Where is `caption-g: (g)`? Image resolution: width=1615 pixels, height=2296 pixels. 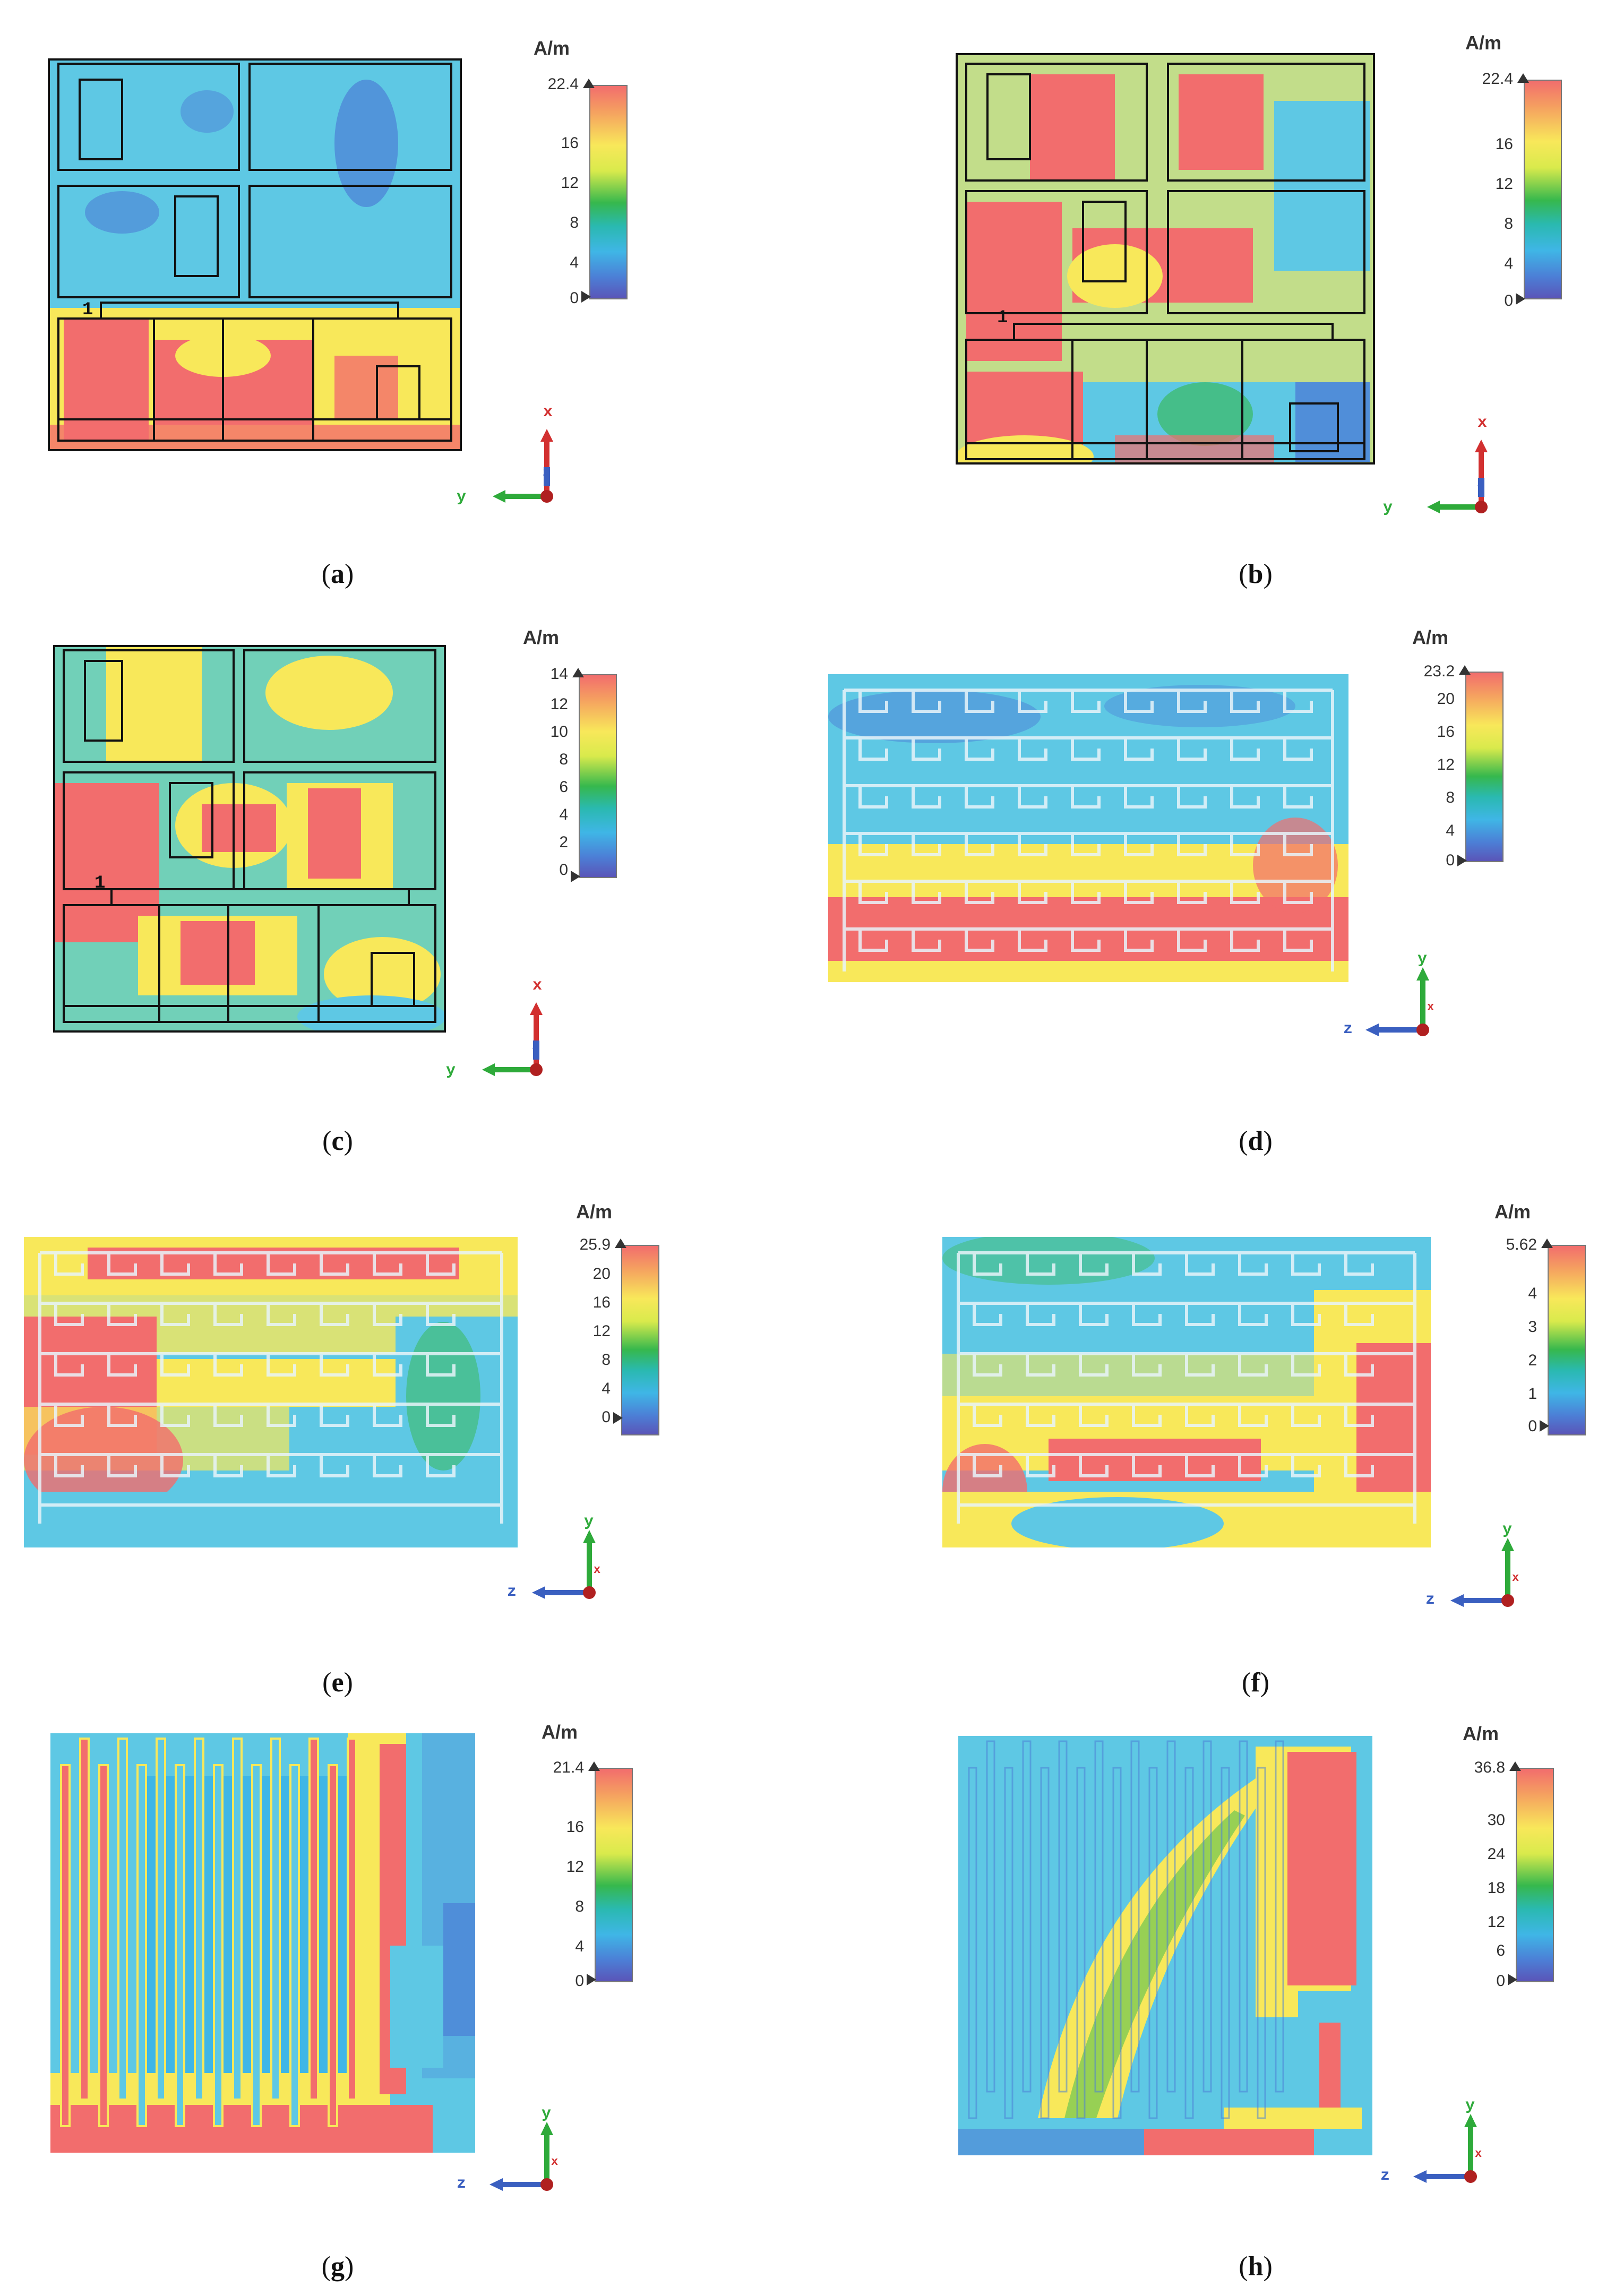
caption-g: (g) is located at coordinates (337, 2266).